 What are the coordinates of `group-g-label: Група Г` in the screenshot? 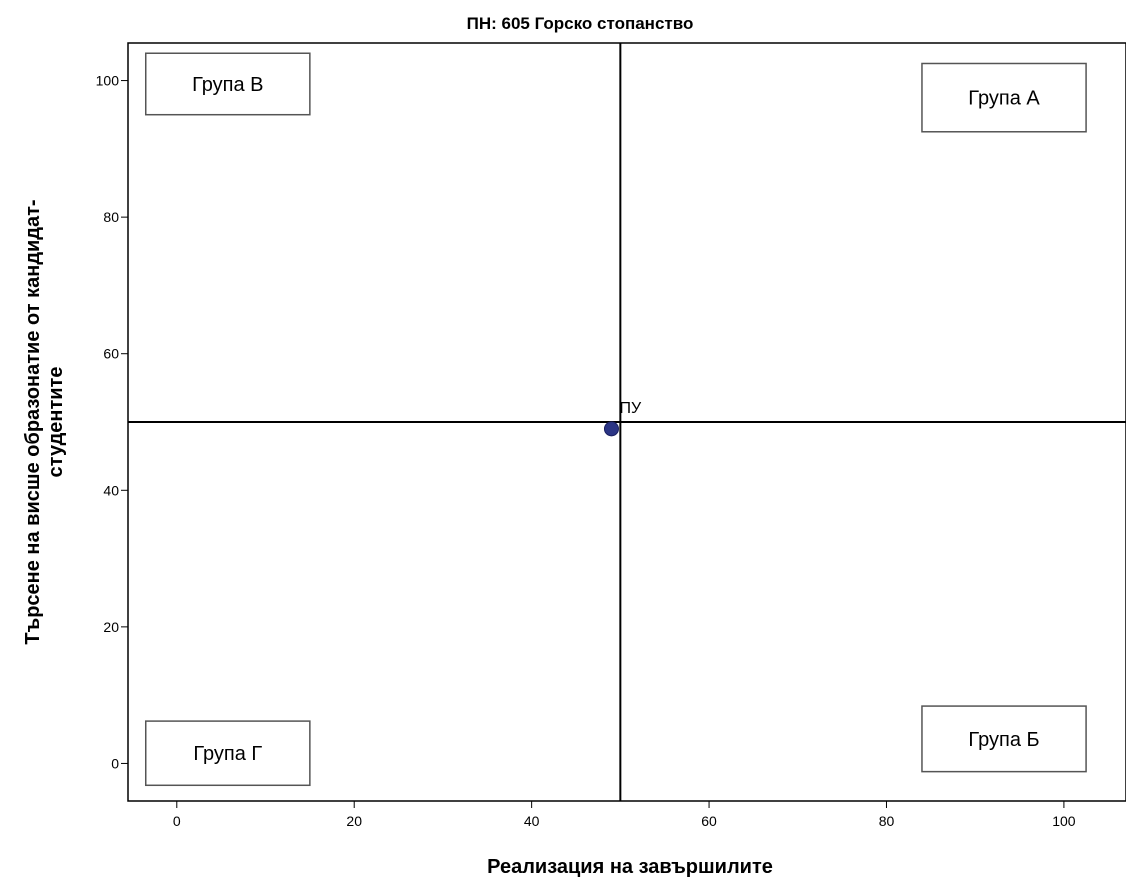 It's located at (227, 754).